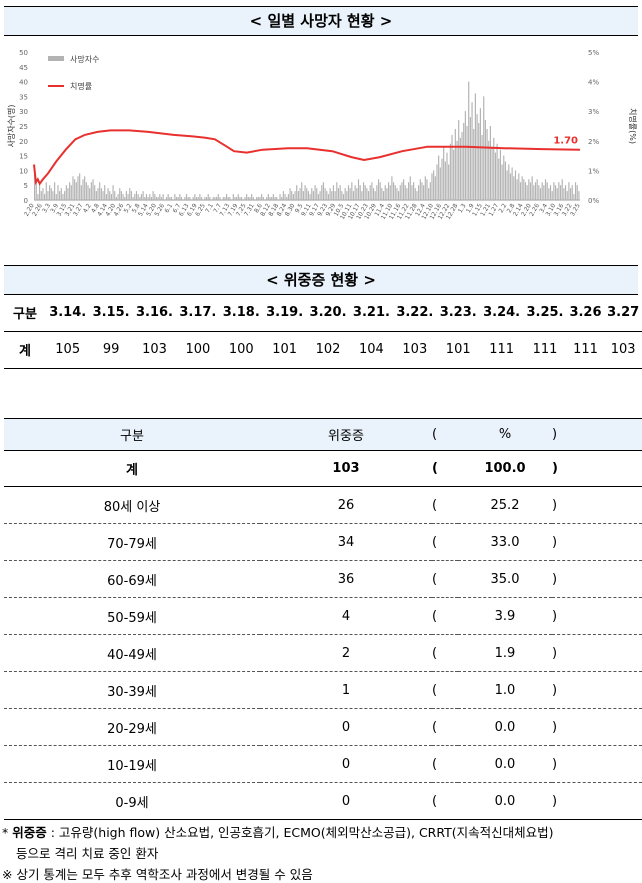 Image resolution: width=642 pixels, height=883 pixels. I want to click on age-row-group: 40-49세, so click(132, 653).